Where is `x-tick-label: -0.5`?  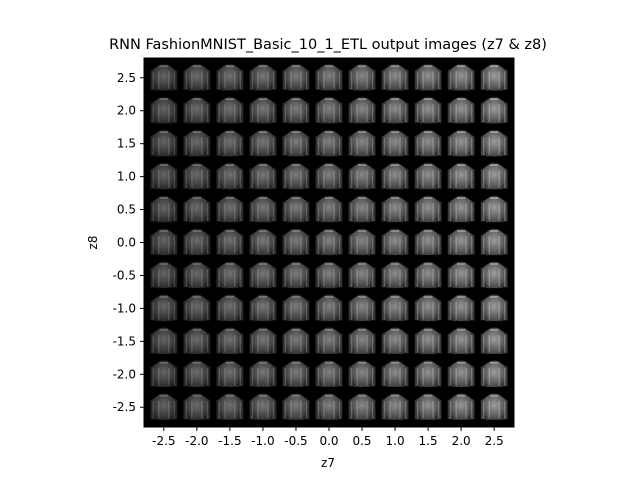
x-tick-label: -0.5 is located at coordinates (295, 441).